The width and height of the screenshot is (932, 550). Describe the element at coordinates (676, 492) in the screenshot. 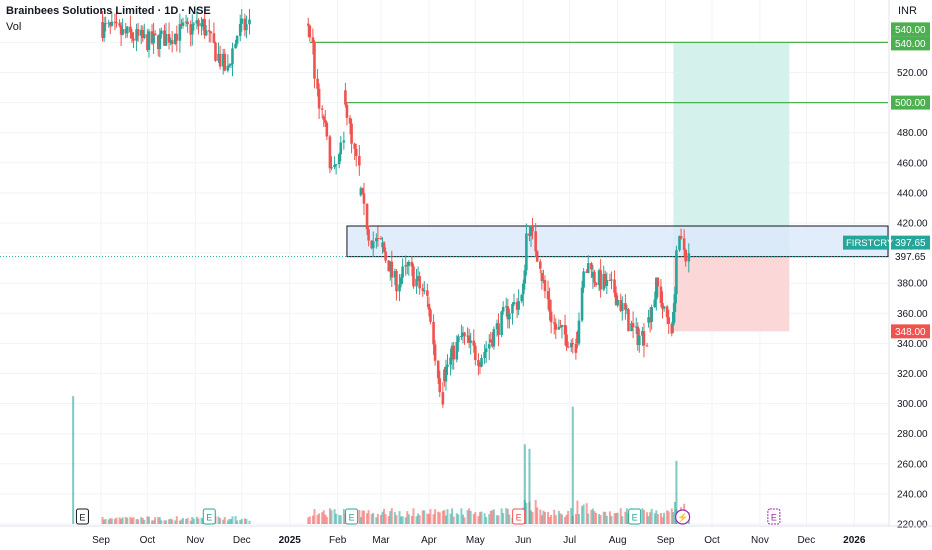

I see `volume-spike` at that location.